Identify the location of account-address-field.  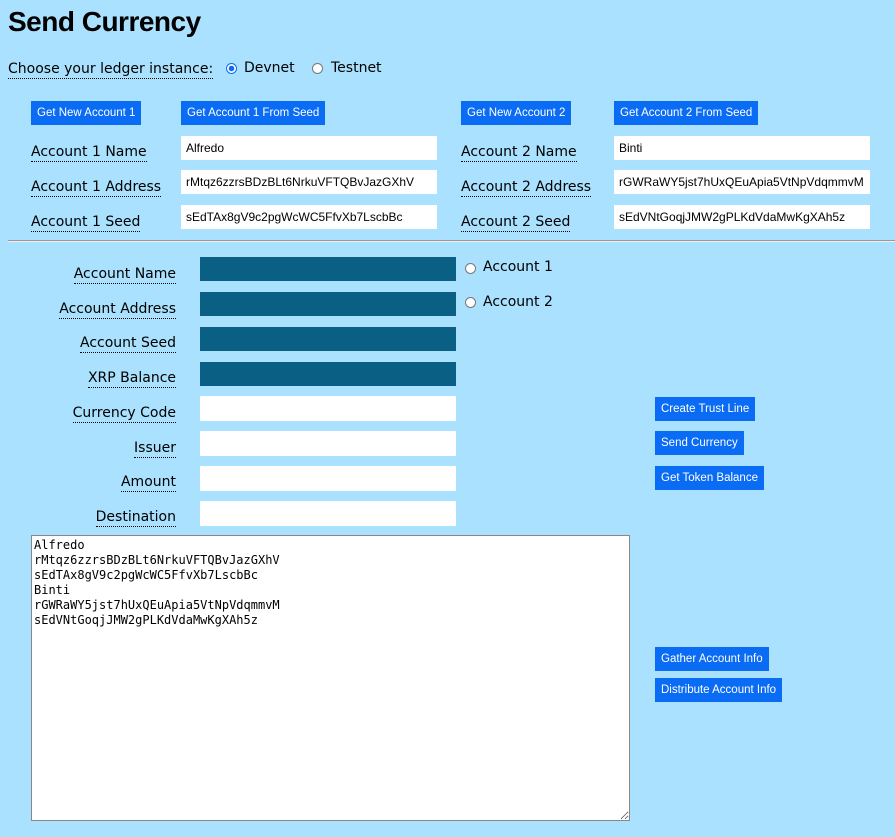
(328, 304).